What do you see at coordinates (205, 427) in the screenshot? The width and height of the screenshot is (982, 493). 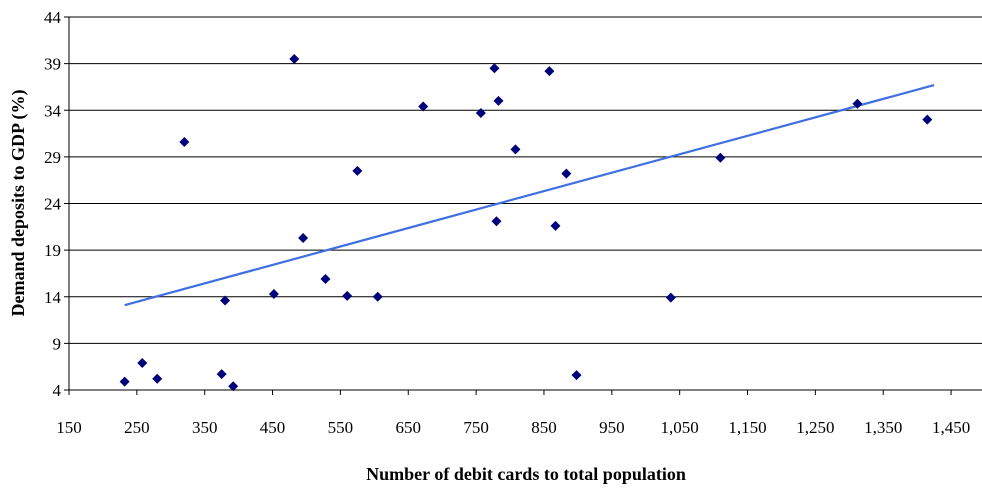 I see `x-tick-label: 350` at bounding box center [205, 427].